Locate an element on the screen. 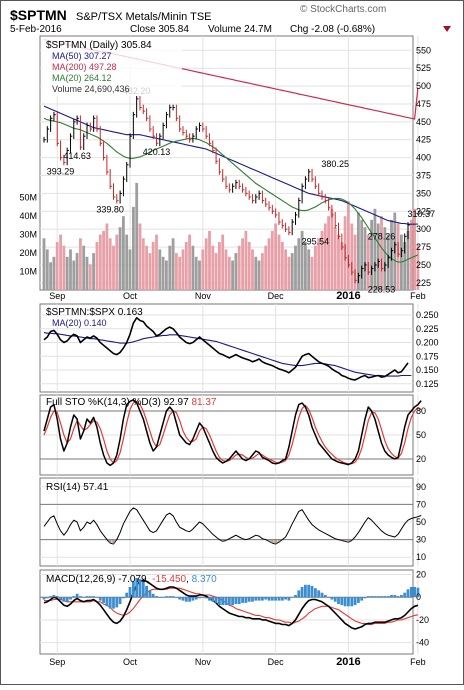 The image size is (464, 690). volume-ytick-1: 20M is located at coordinates (28, 253).